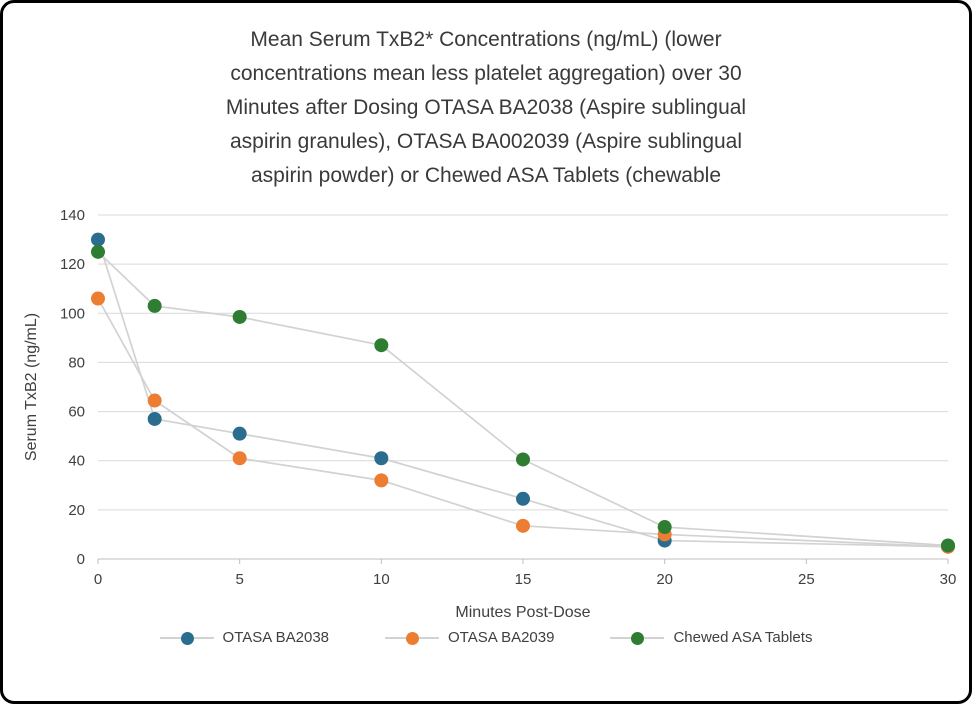 This screenshot has height=704, width=972. Describe the element at coordinates (501, 637) in the screenshot. I see `legend-label: OTASA BA2039` at that location.